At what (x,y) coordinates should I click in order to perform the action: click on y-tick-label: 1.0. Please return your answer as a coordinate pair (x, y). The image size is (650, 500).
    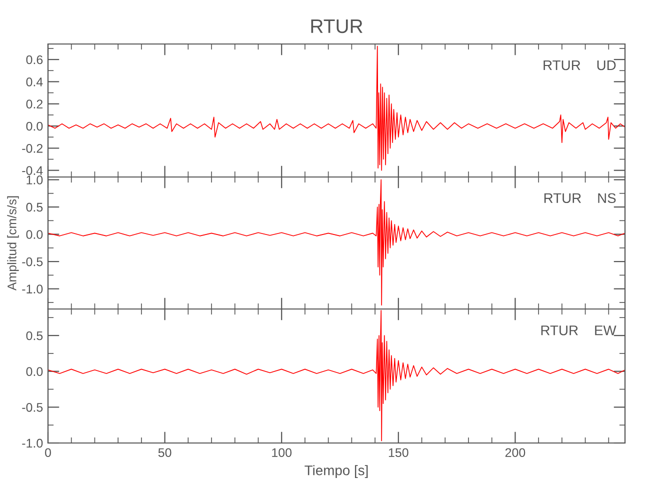
    Looking at the image, I should click on (34, 180).